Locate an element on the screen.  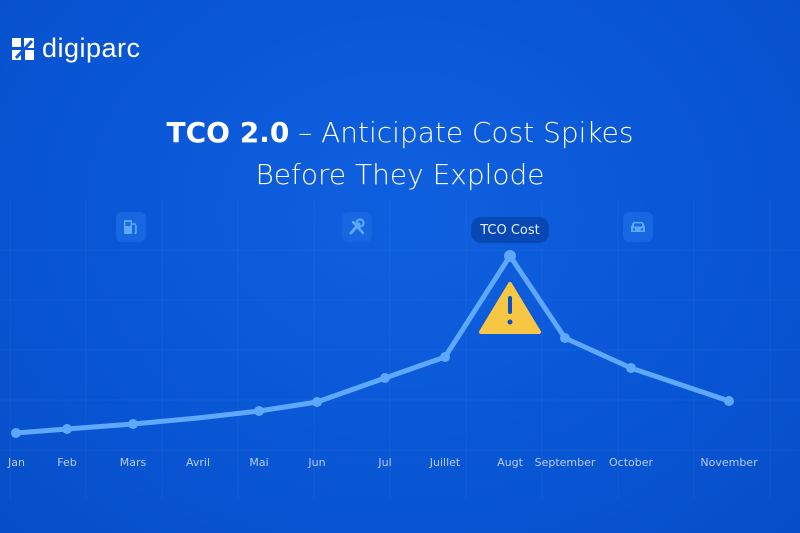
logo: digiparc is located at coordinates (76, 48).